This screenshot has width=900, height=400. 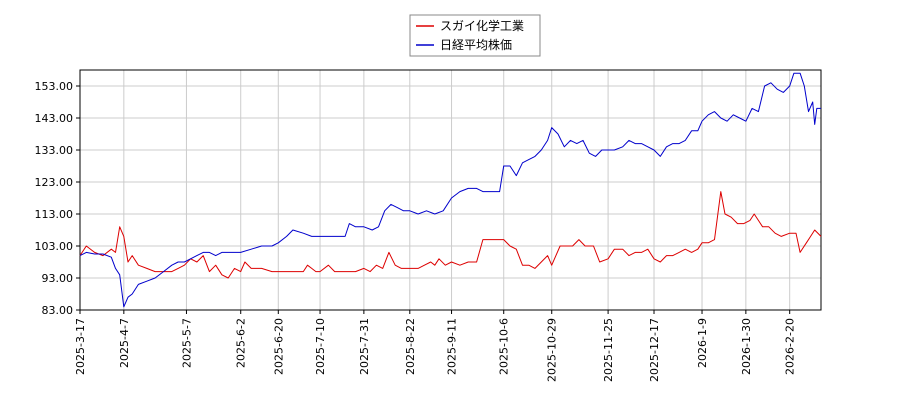 I want to click on x-tick-label: 2025-11-25, so click(x=608, y=350).